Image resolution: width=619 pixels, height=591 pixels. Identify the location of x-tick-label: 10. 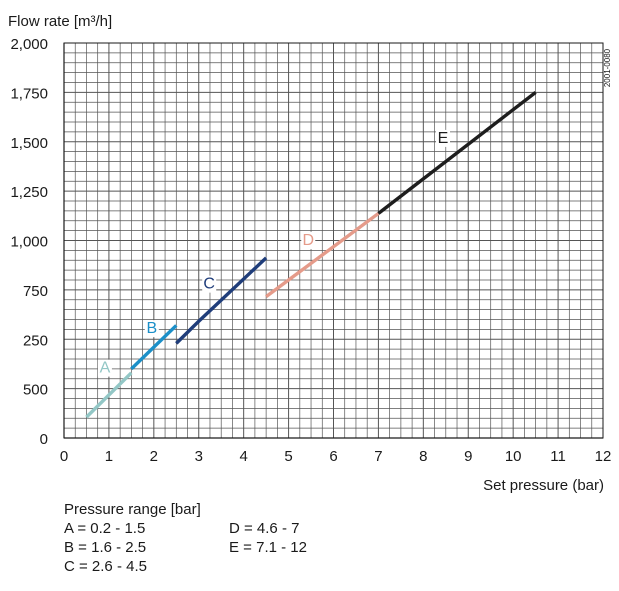
(513, 456).